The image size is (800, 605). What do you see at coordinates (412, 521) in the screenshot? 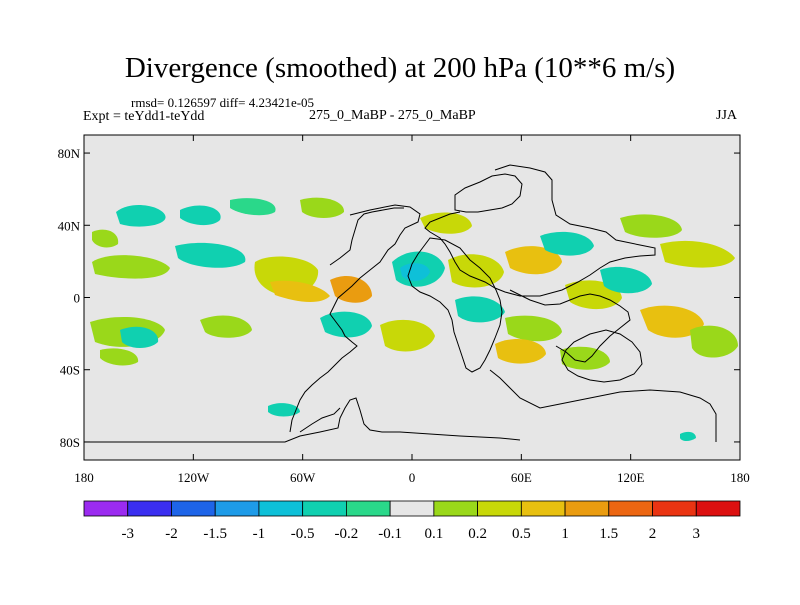
I see `colorbar: -3 -2 -1.5 -1 -0.5 -0.2 -0.1 0.1 0.2 0.5 1 1.5 2 3` at bounding box center [412, 521].